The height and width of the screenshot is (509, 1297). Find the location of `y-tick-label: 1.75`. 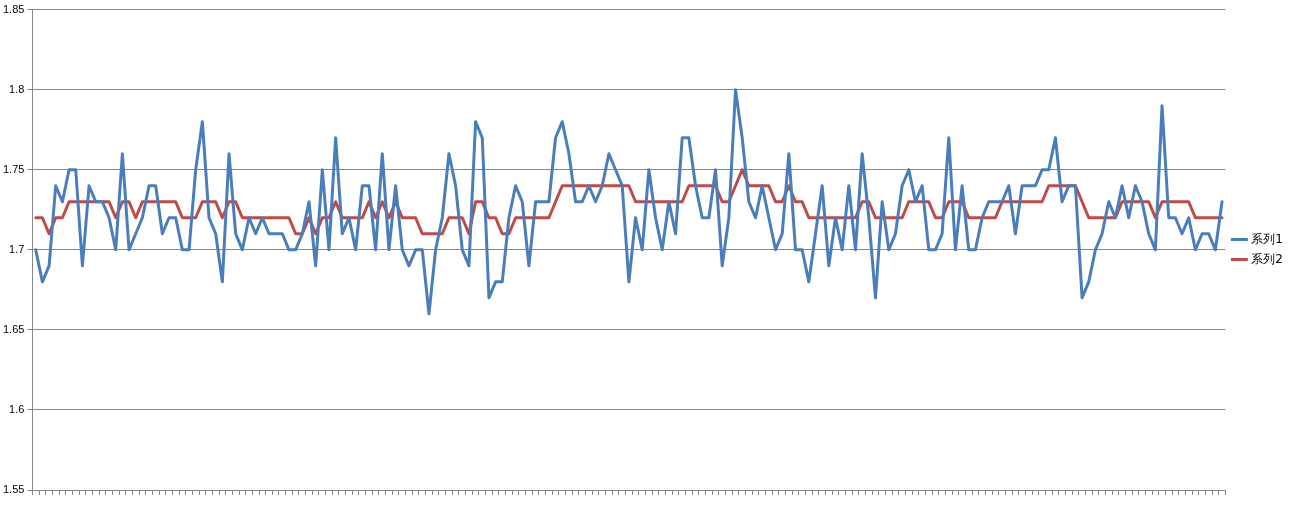

y-tick-label: 1.75 is located at coordinates (13, 168).